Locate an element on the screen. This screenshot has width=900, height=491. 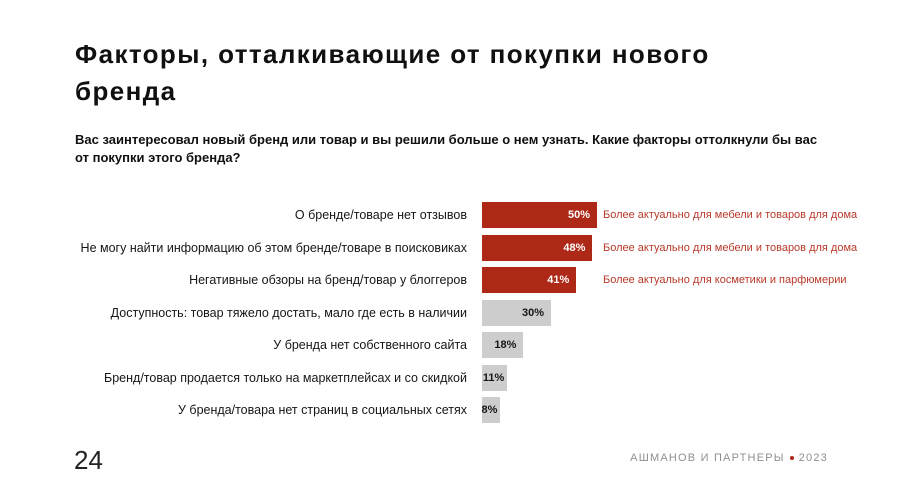
value-label: 50% is located at coordinates (578, 215).